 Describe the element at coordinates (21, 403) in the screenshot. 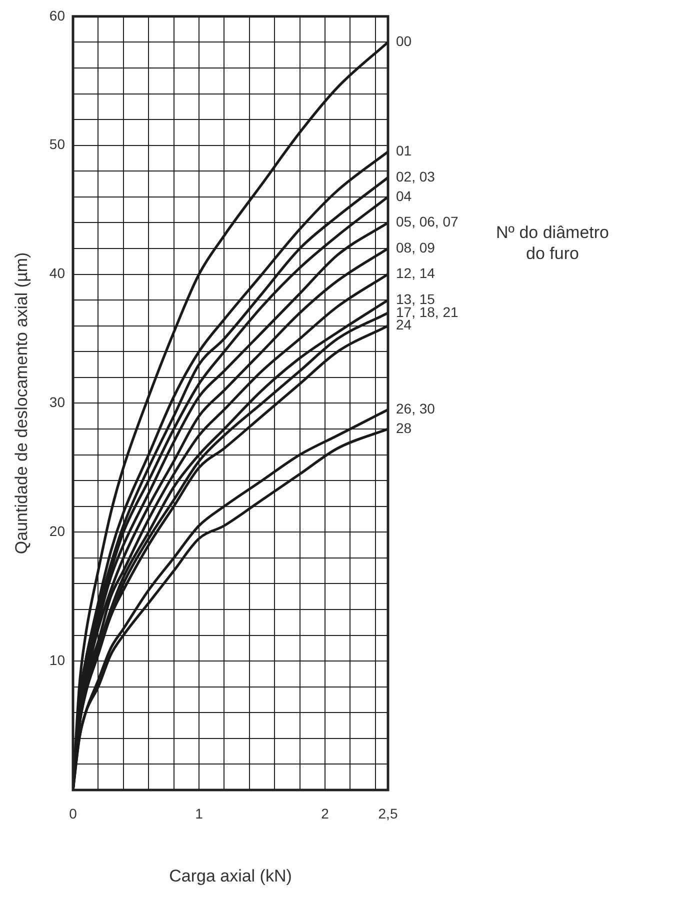

I see `y-axis-title: Qauntidade de deslocamento axial (µm)` at that location.